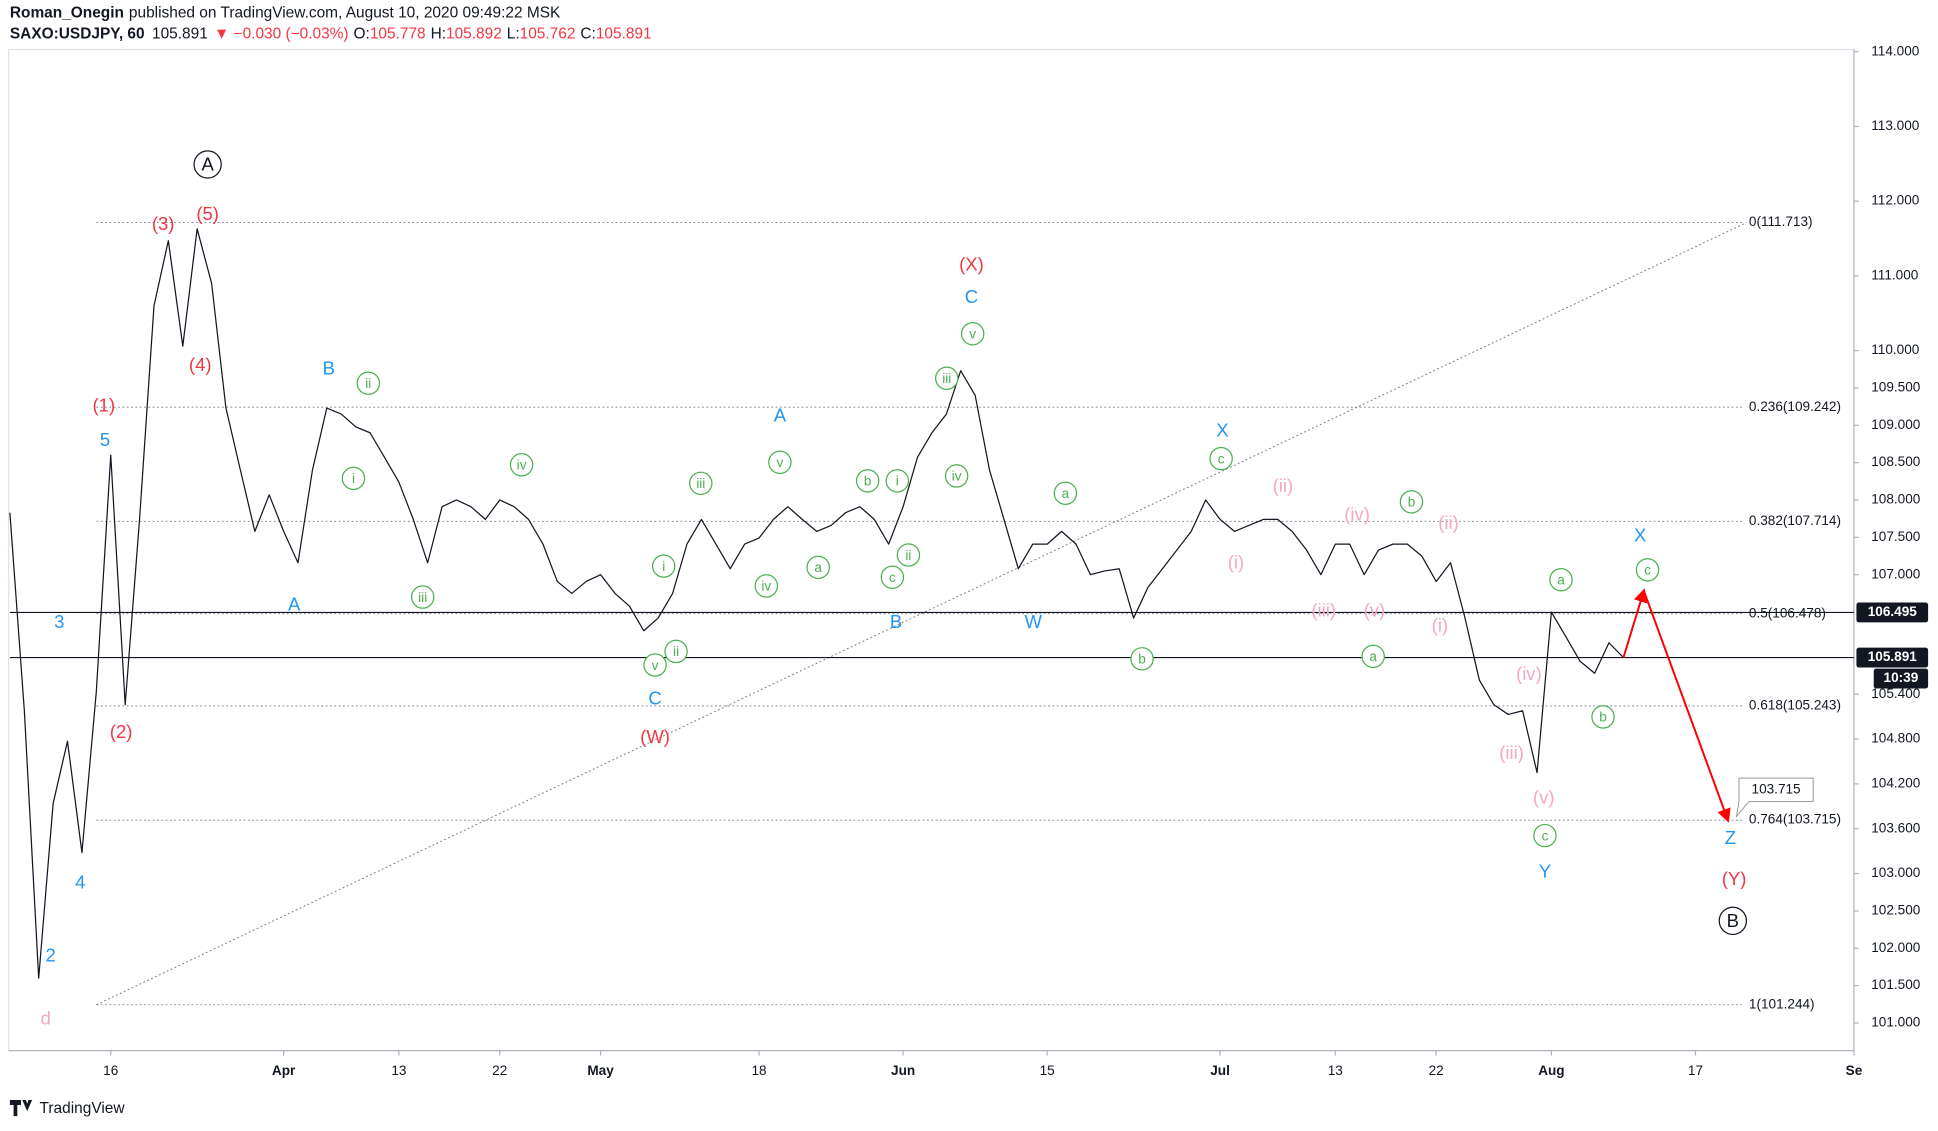  What do you see at coordinates (1896, 827) in the screenshot?
I see `y-tick-label: 103.600` at bounding box center [1896, 827].